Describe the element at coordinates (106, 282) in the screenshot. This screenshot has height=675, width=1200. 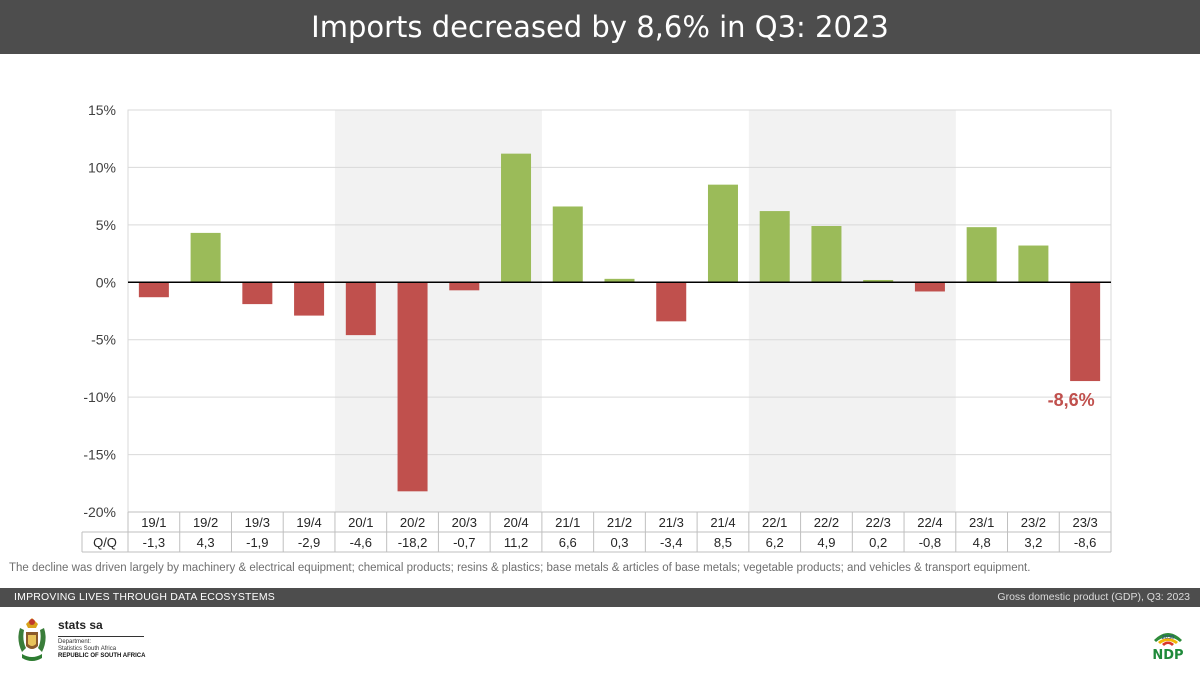
I see `y-tick-label: 0%` at that location.